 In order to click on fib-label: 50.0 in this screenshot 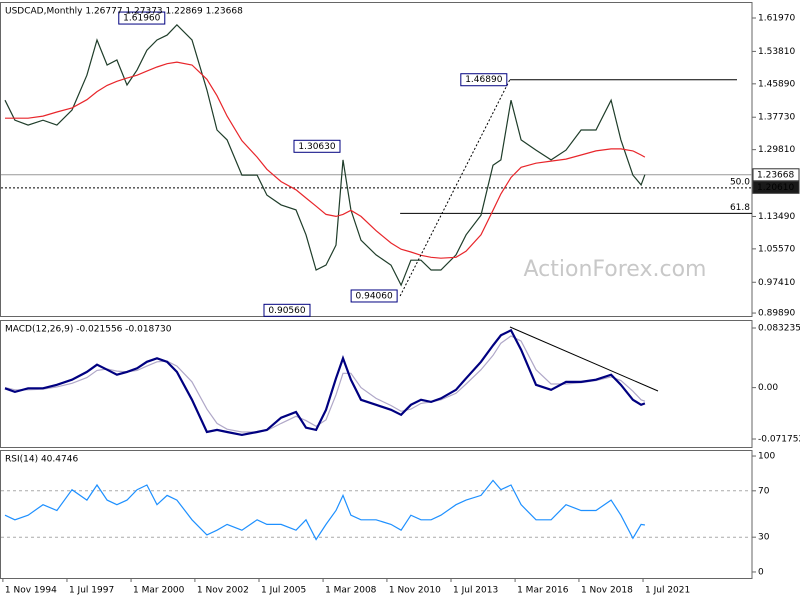, I will do `click(740, 182)`.